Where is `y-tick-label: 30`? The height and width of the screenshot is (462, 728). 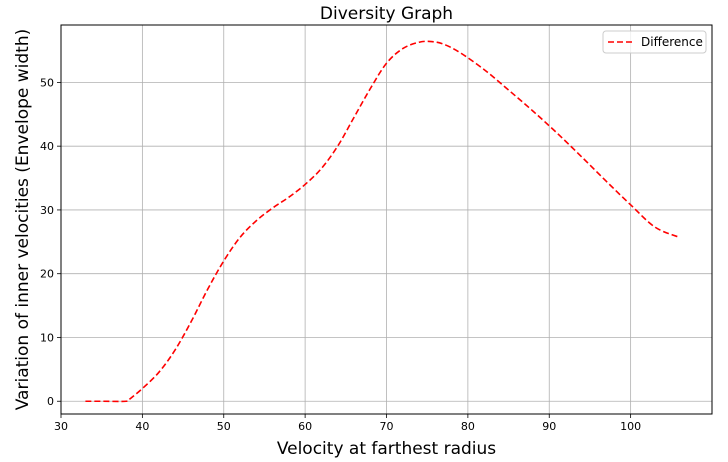
y-tick-label: 30 is located at coordinates (47, 210).